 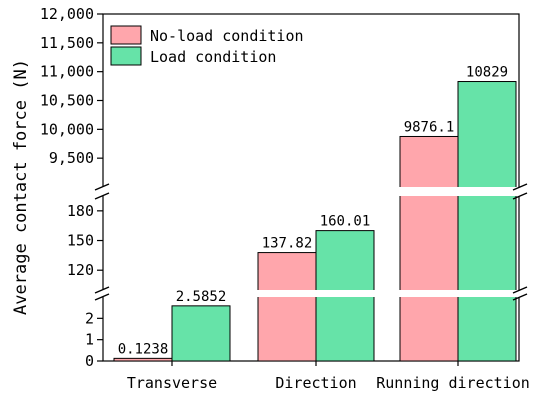 I want to click on legend-swatch-no-load, so click(x=126, y=35).